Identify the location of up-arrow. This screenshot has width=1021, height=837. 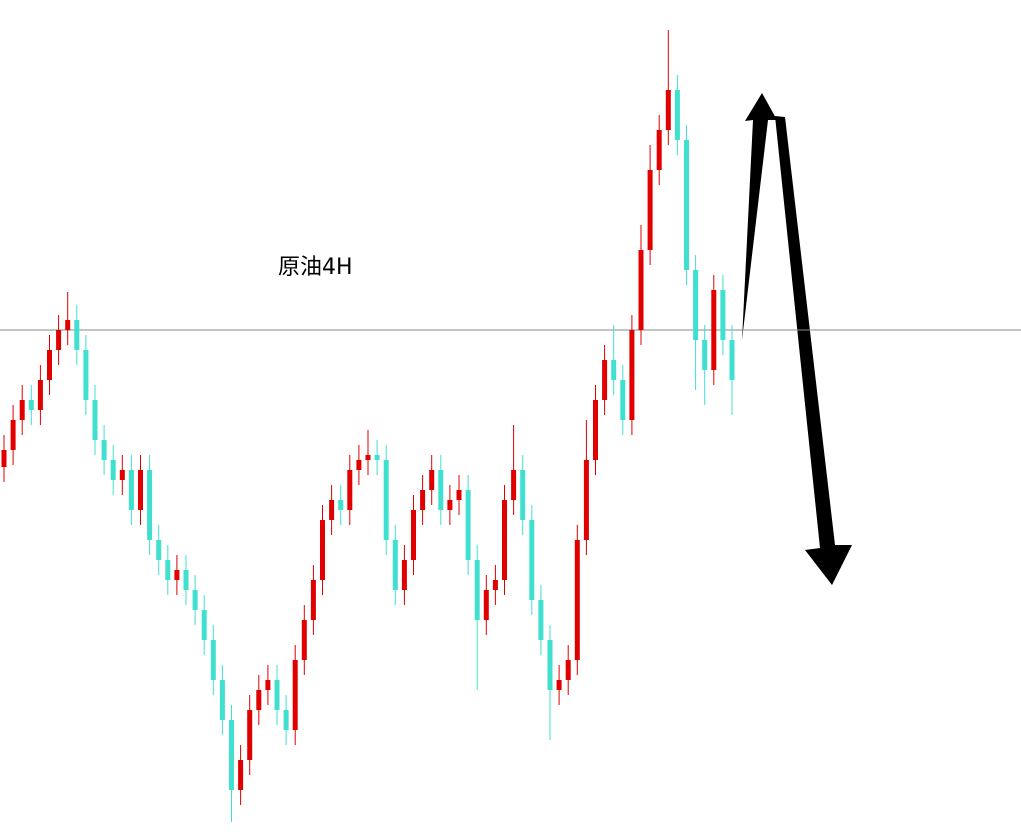
(759, 216).